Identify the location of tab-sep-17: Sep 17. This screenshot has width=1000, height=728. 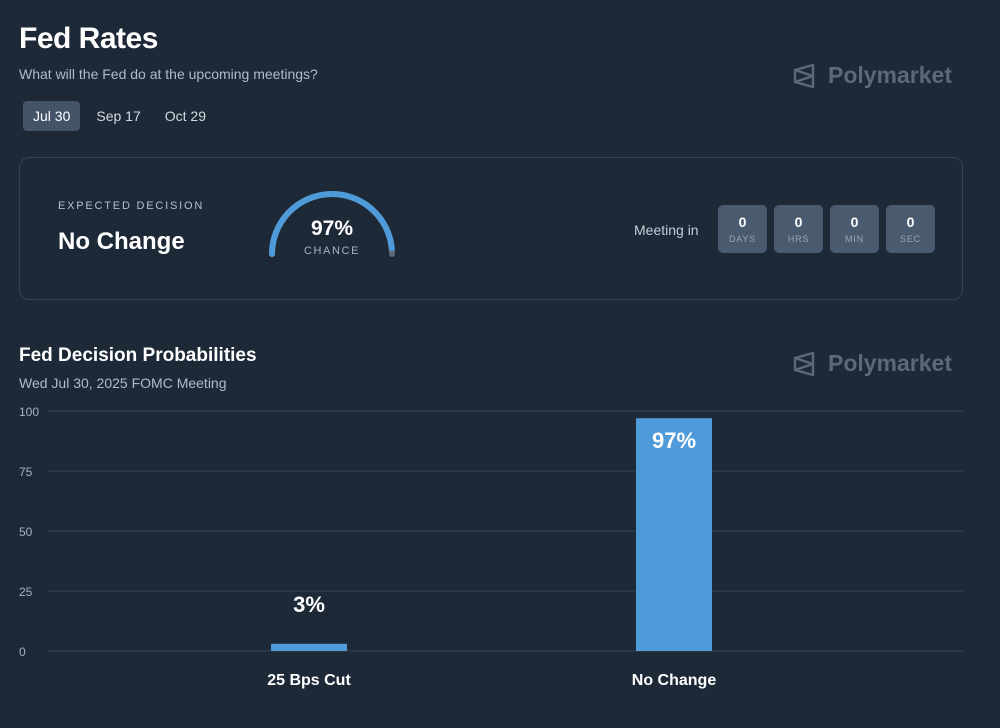
(118, 116).